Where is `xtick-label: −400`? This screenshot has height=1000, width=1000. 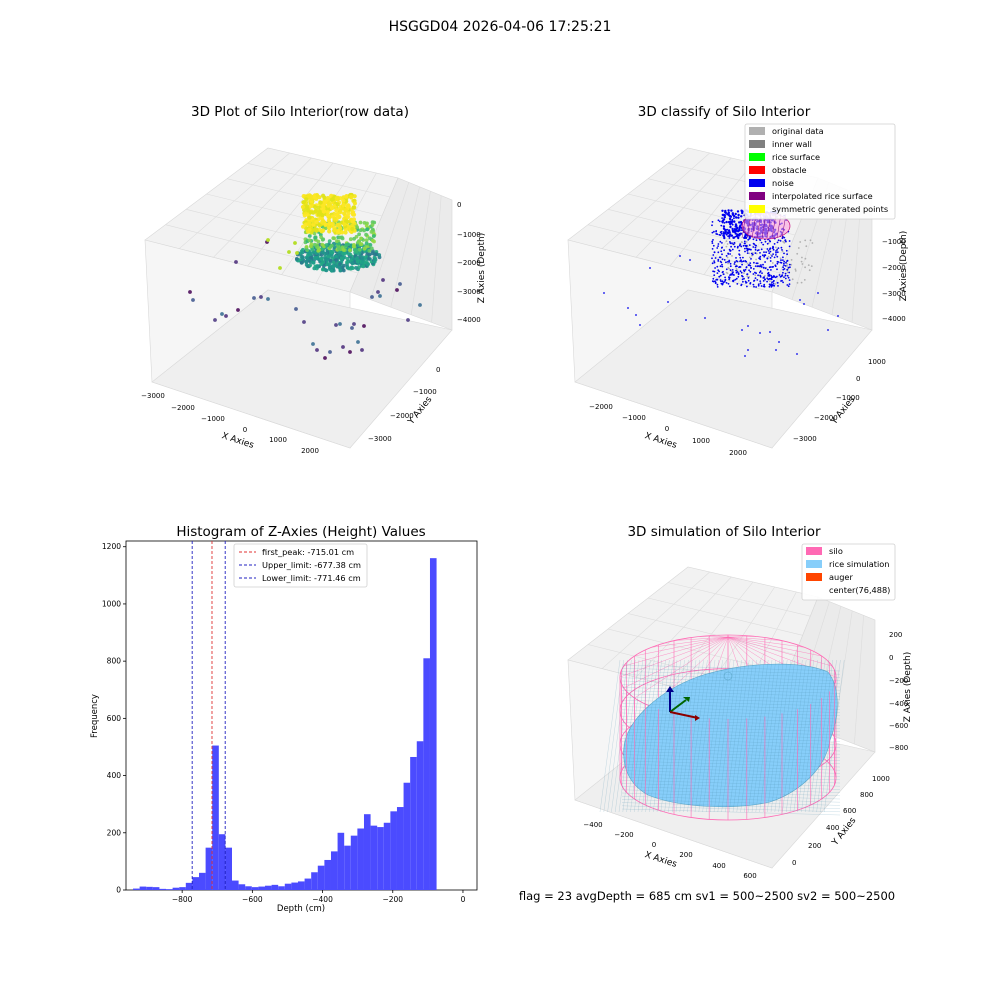
xtick-label: −400 is located at coordinates (592, 825).